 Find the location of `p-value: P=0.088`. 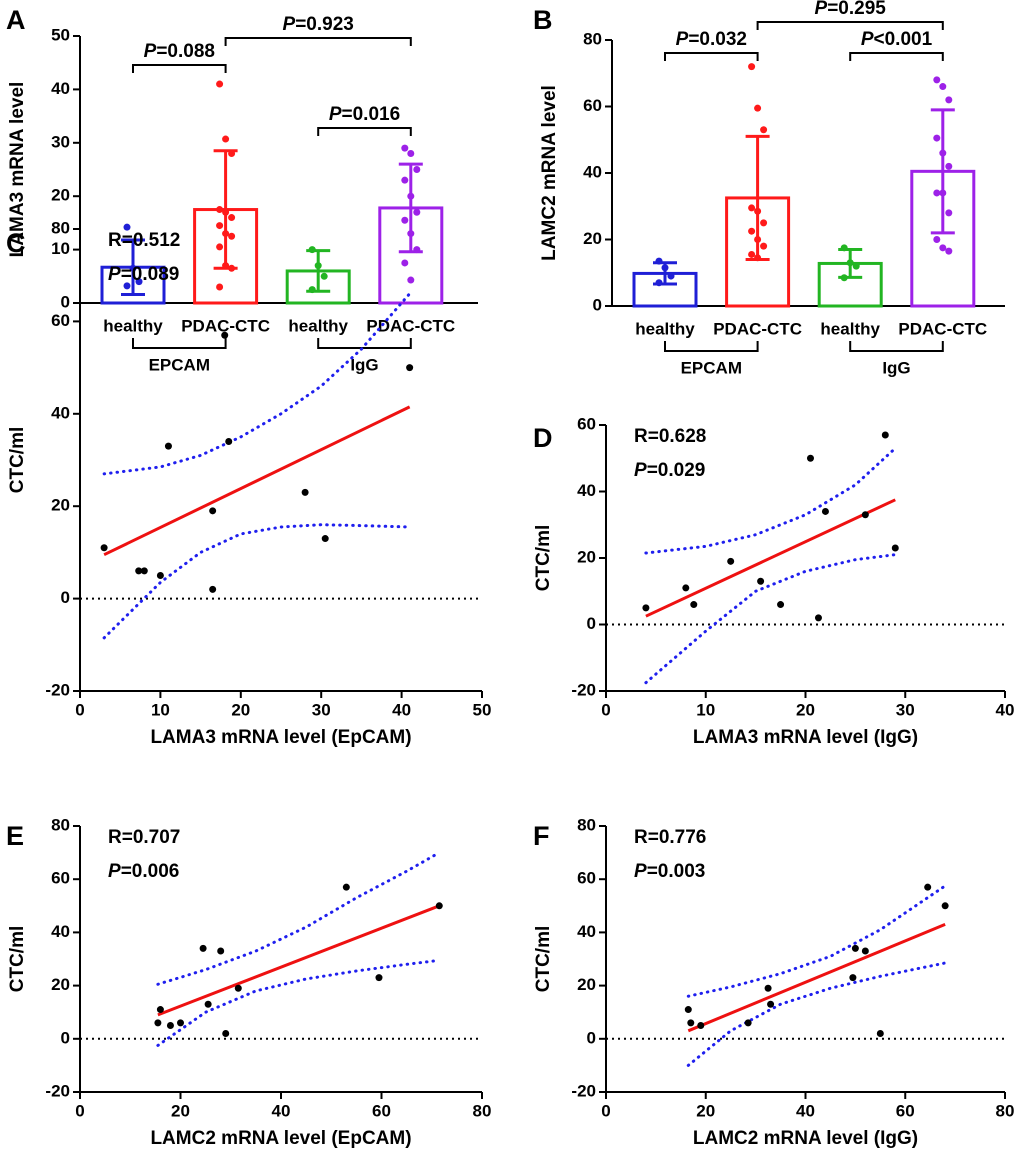

p-value: P=0.088 is located at coordinates (179, 51).